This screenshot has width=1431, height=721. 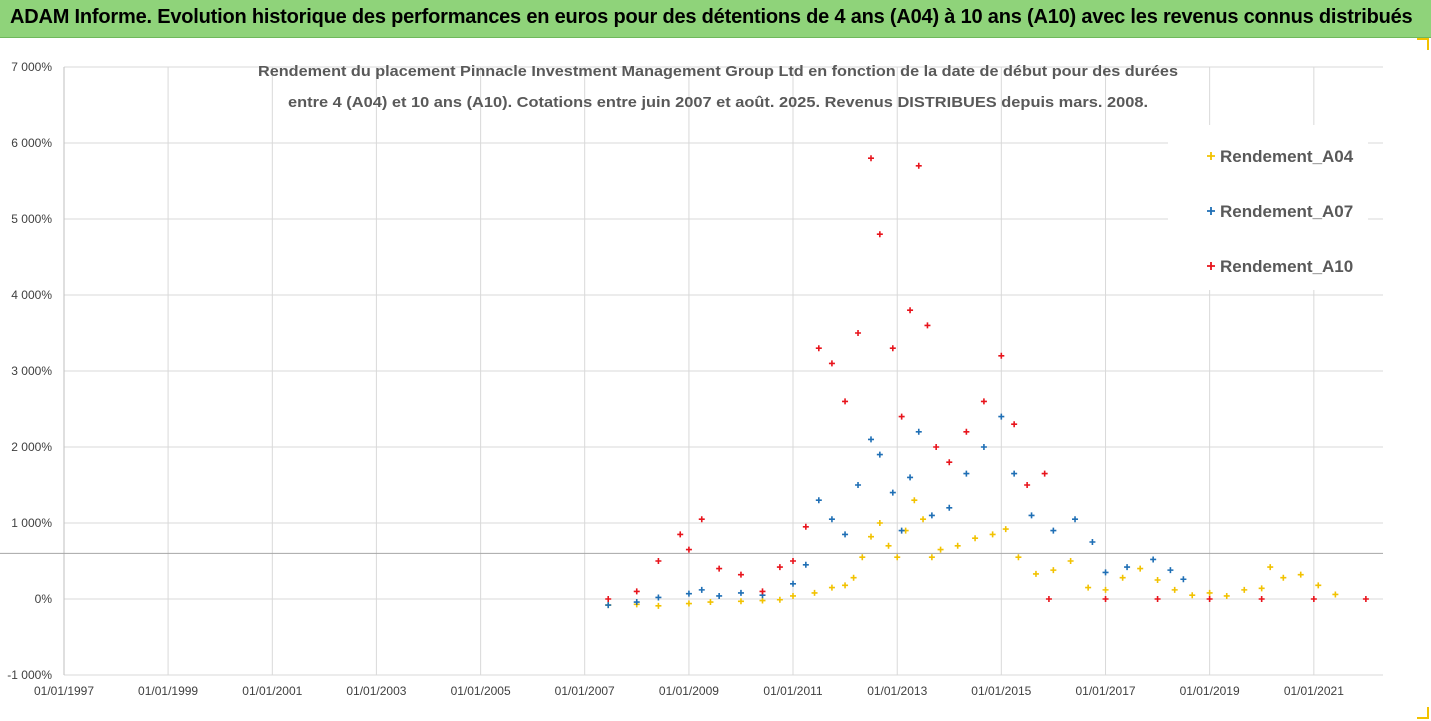 I want to click on selection-corner-top-right, so click(x=1423, y=44).